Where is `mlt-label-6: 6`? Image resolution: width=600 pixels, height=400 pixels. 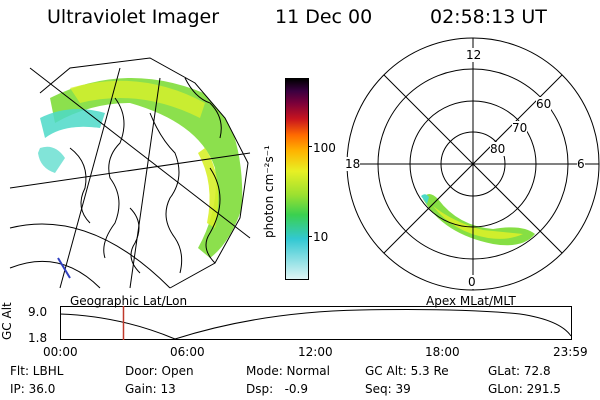
mlt-label-6: 6 is located at coordinates (581, 164).